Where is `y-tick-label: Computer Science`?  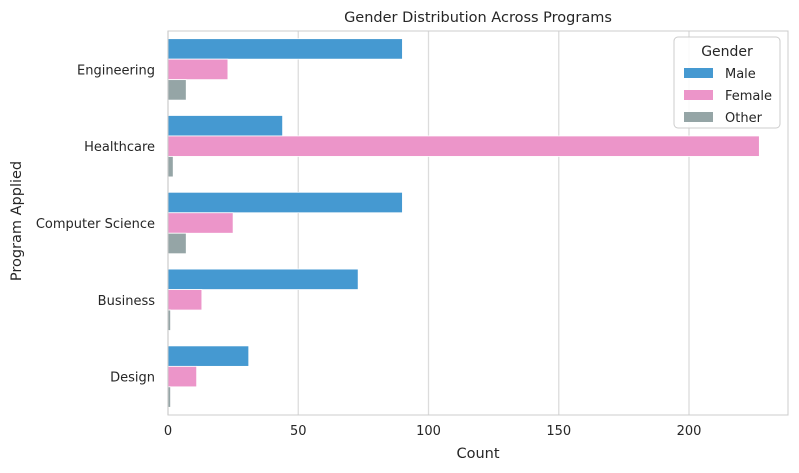
y-tick-label: Computer Science is located at coordinates (95, 224).